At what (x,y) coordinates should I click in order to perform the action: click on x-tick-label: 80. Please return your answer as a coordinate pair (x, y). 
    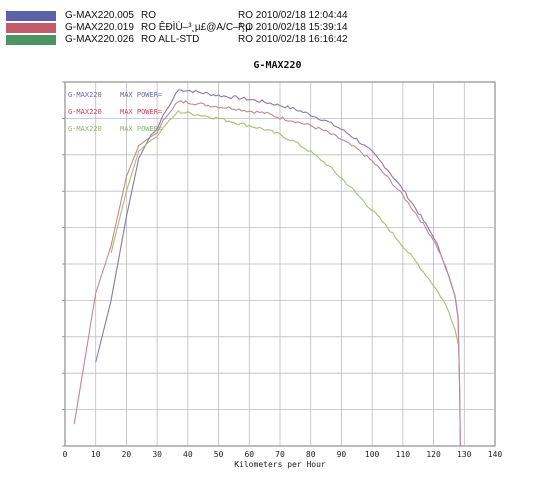
    Looking at the image, I should click on (311, 454).